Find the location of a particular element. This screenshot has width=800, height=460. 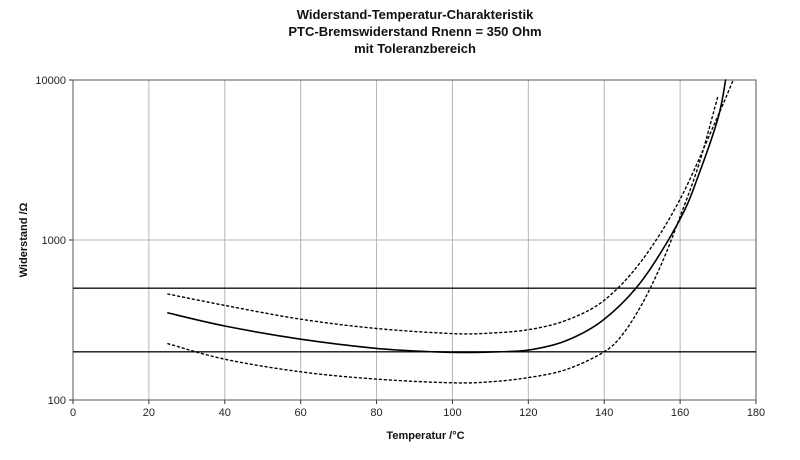

x-tick-label: 160 is located at coordinates (680, 413).